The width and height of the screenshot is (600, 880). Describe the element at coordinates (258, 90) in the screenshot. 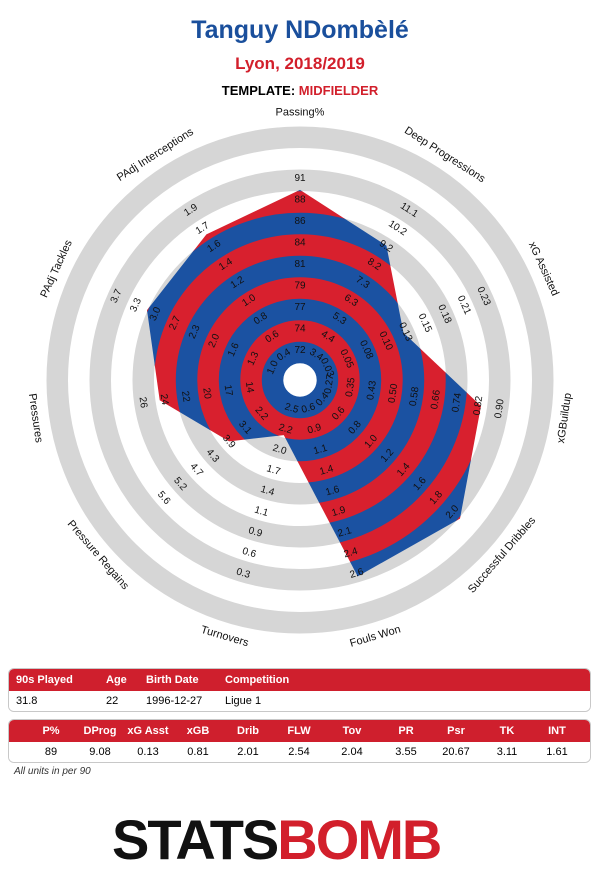

I see `template-label: TEMPLATE:` at that location.